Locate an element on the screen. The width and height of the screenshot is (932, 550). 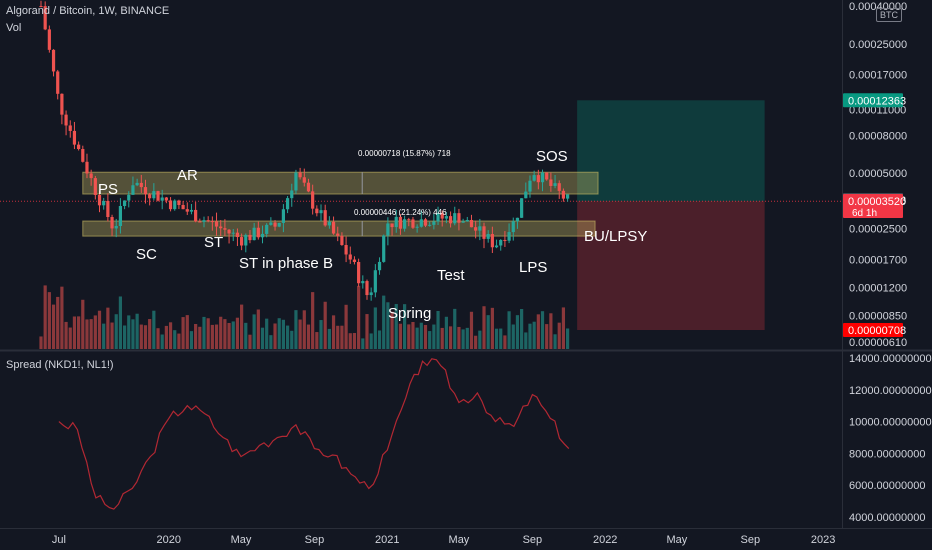
wyckoff-label: AR is located at coordinates (187, 175).